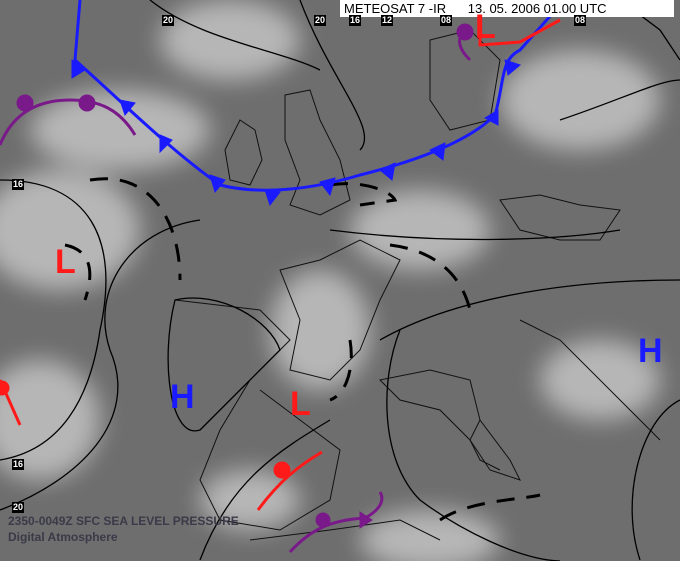 The height and width of the screenshot is (561, 680). Describe the element at coordinates (123, 521) in the screenshot. I see `caption-product: 2350-0049Z SFC SEA LEVEL PRESSURE` at that location.